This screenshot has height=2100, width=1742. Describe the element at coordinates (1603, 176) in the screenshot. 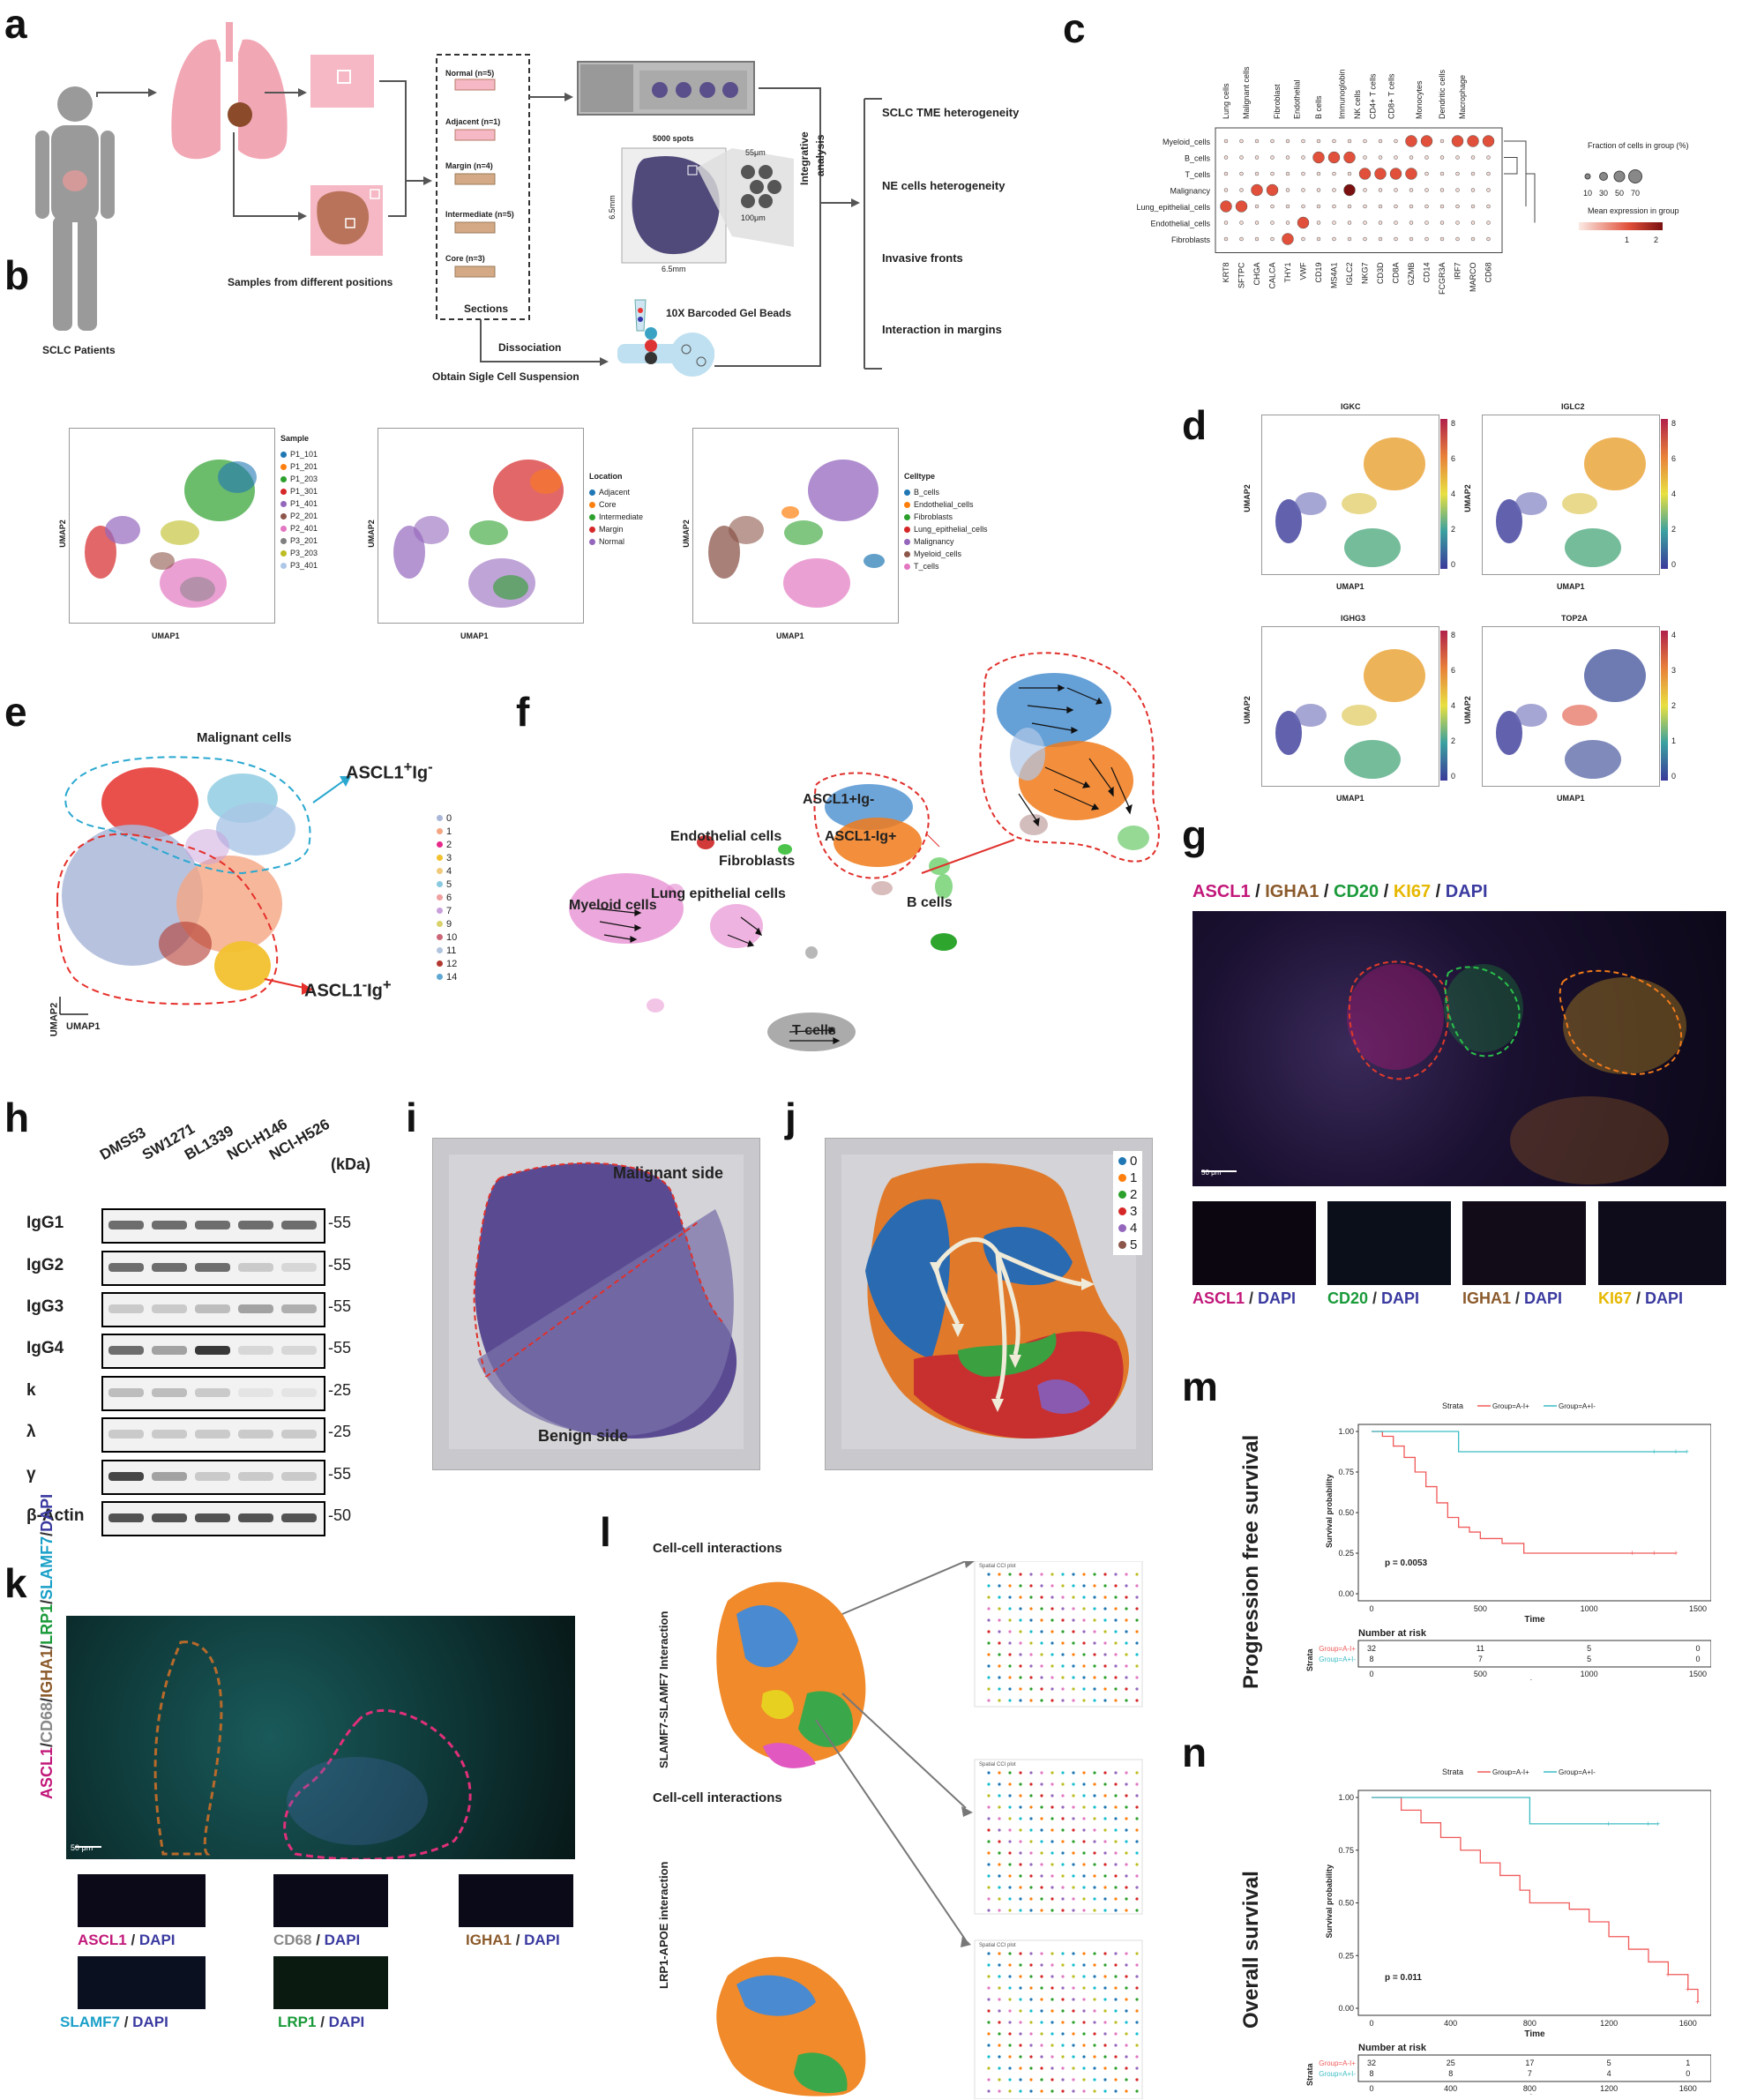

I see `size-legend-dot` at that location.